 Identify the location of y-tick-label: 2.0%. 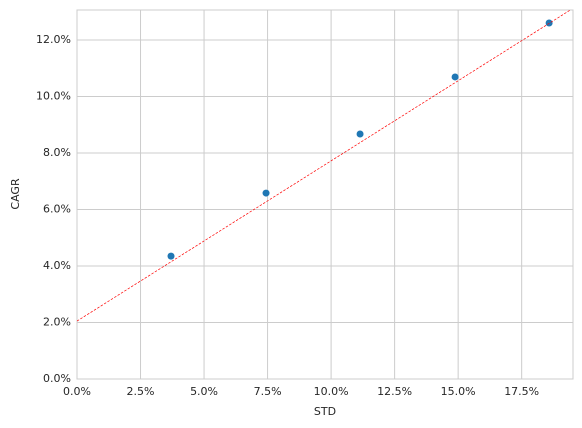
(57, 321).